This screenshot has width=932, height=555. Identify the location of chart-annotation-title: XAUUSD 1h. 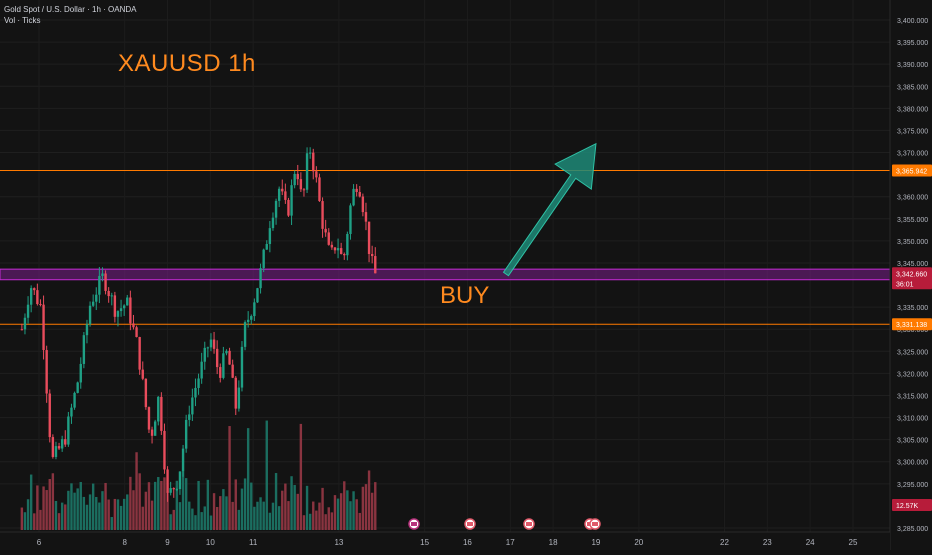
(187, 63).